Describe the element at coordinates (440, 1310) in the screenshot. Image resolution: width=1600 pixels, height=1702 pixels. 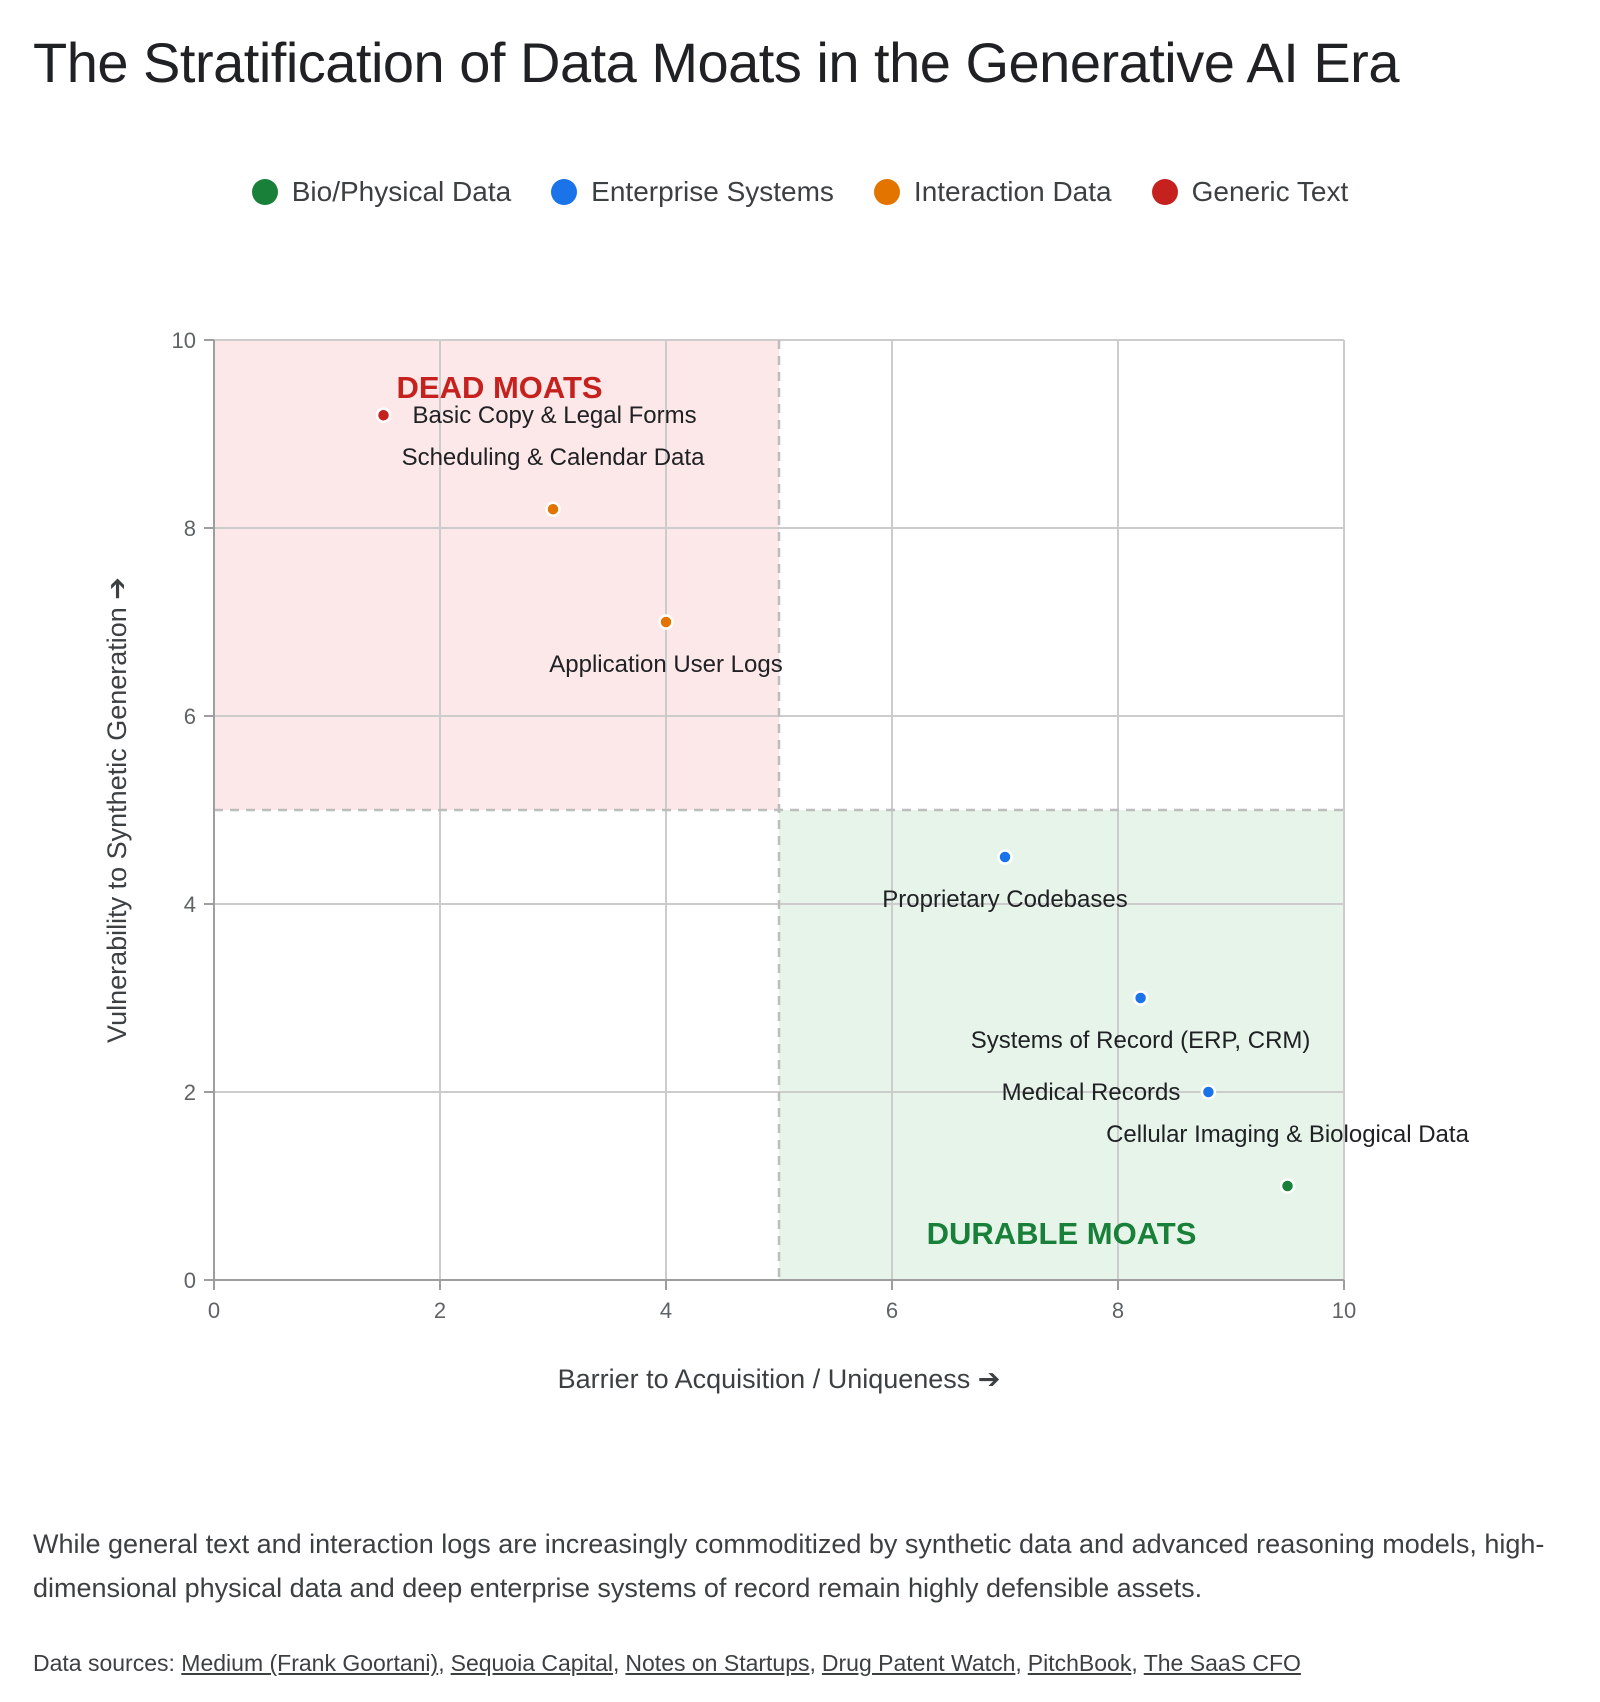
I see `x-tick-label: 2` at that location.